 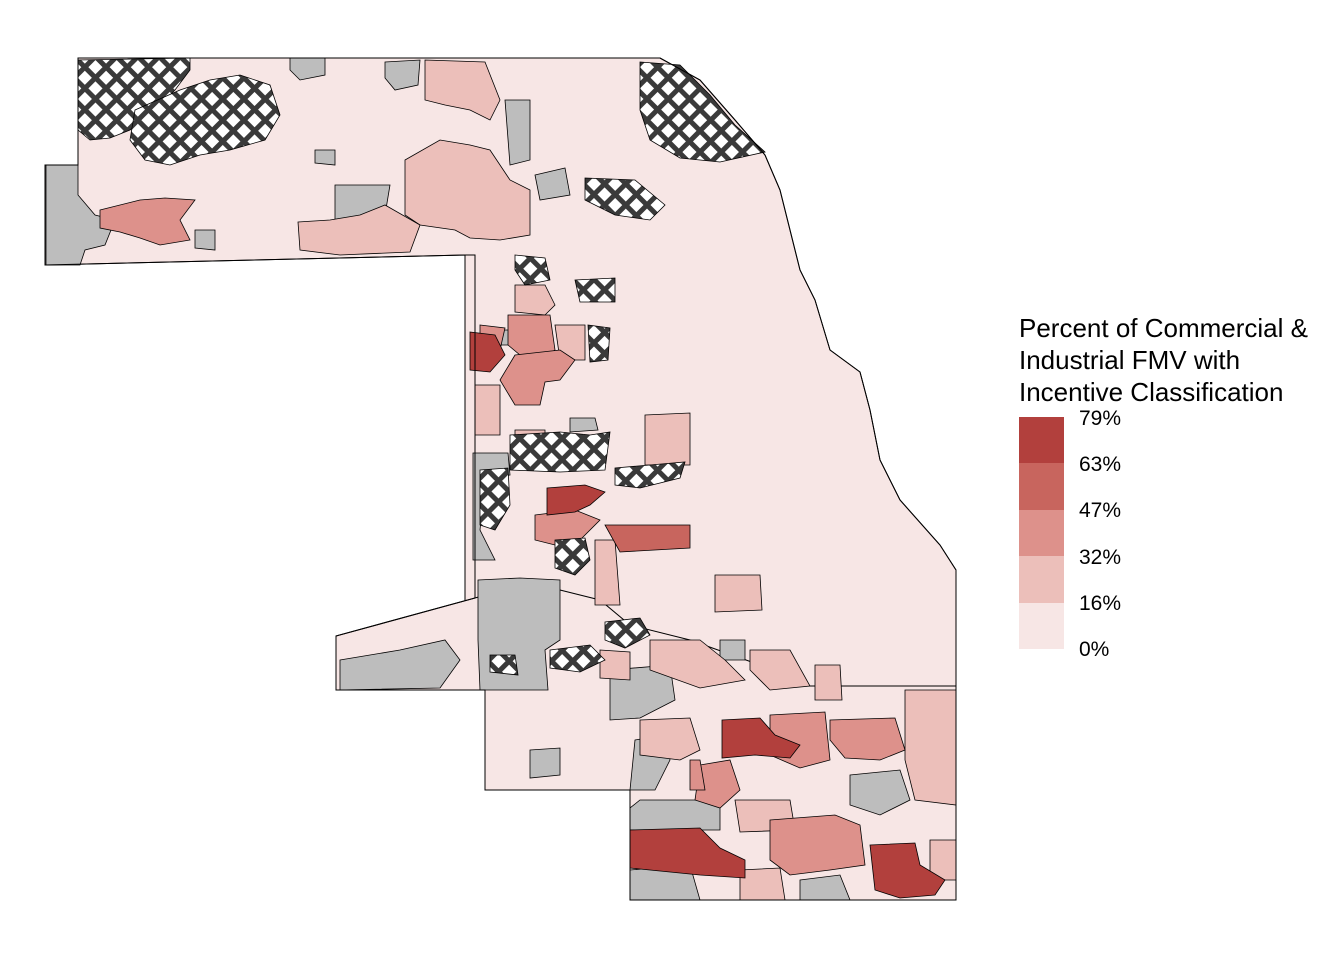 What do you see at coordinates (625, 199) in the screenshot?
I see `hatch-north-mid` at bounding box center [625, 199].